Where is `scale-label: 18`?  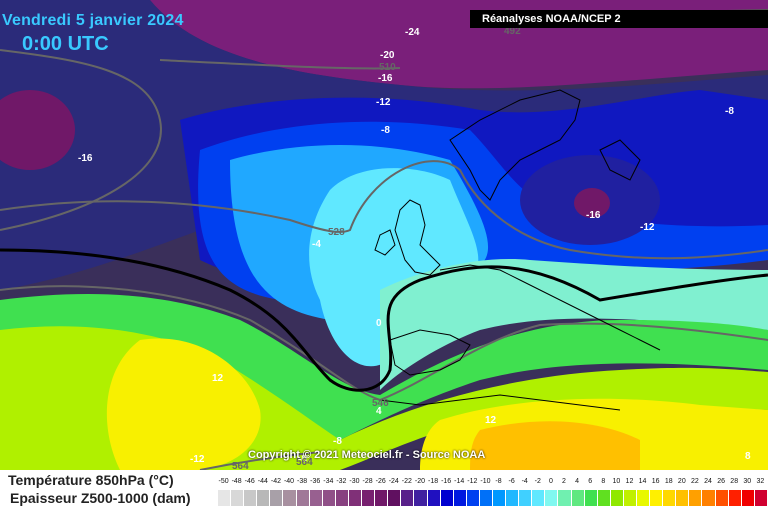 scale-label: 18 is located at coordinates (668, 481).